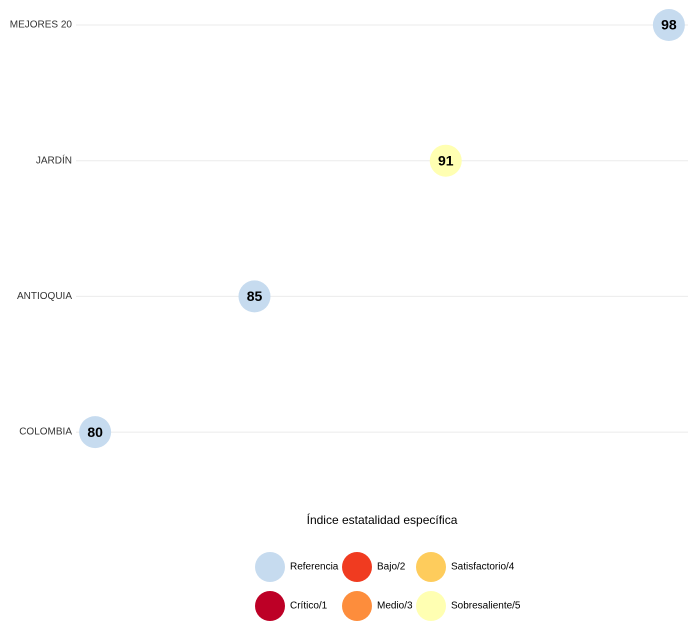  Describe the element at coordinates (45, 432) in the screenshot. I see `y-tick-label: COLOMBIA` at that location.